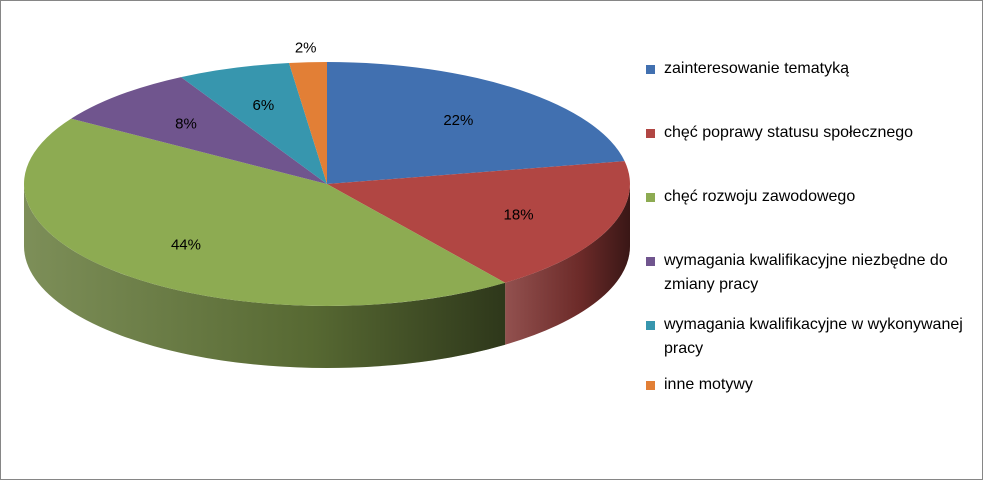 The width and height of the screenshot is (983, 481). Describe the element at coordinates (306, 48) in the screenshot. I see `data-label-inne-motywy: 2%` at that location.